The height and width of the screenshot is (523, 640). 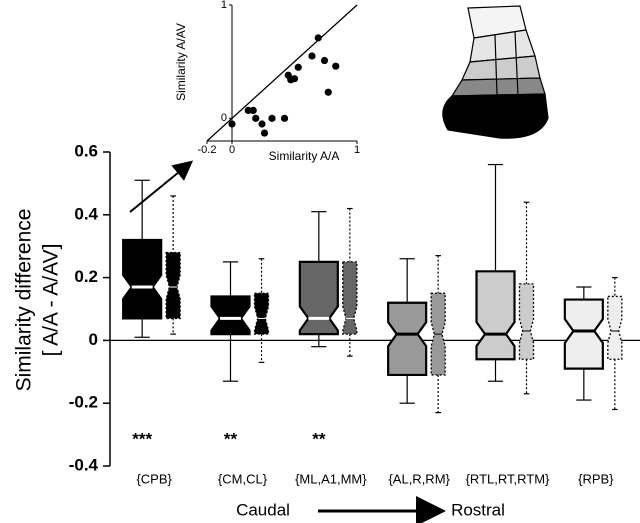 I want to click on inset-x-tick-label: -0.2, so click(x=207, y=150).